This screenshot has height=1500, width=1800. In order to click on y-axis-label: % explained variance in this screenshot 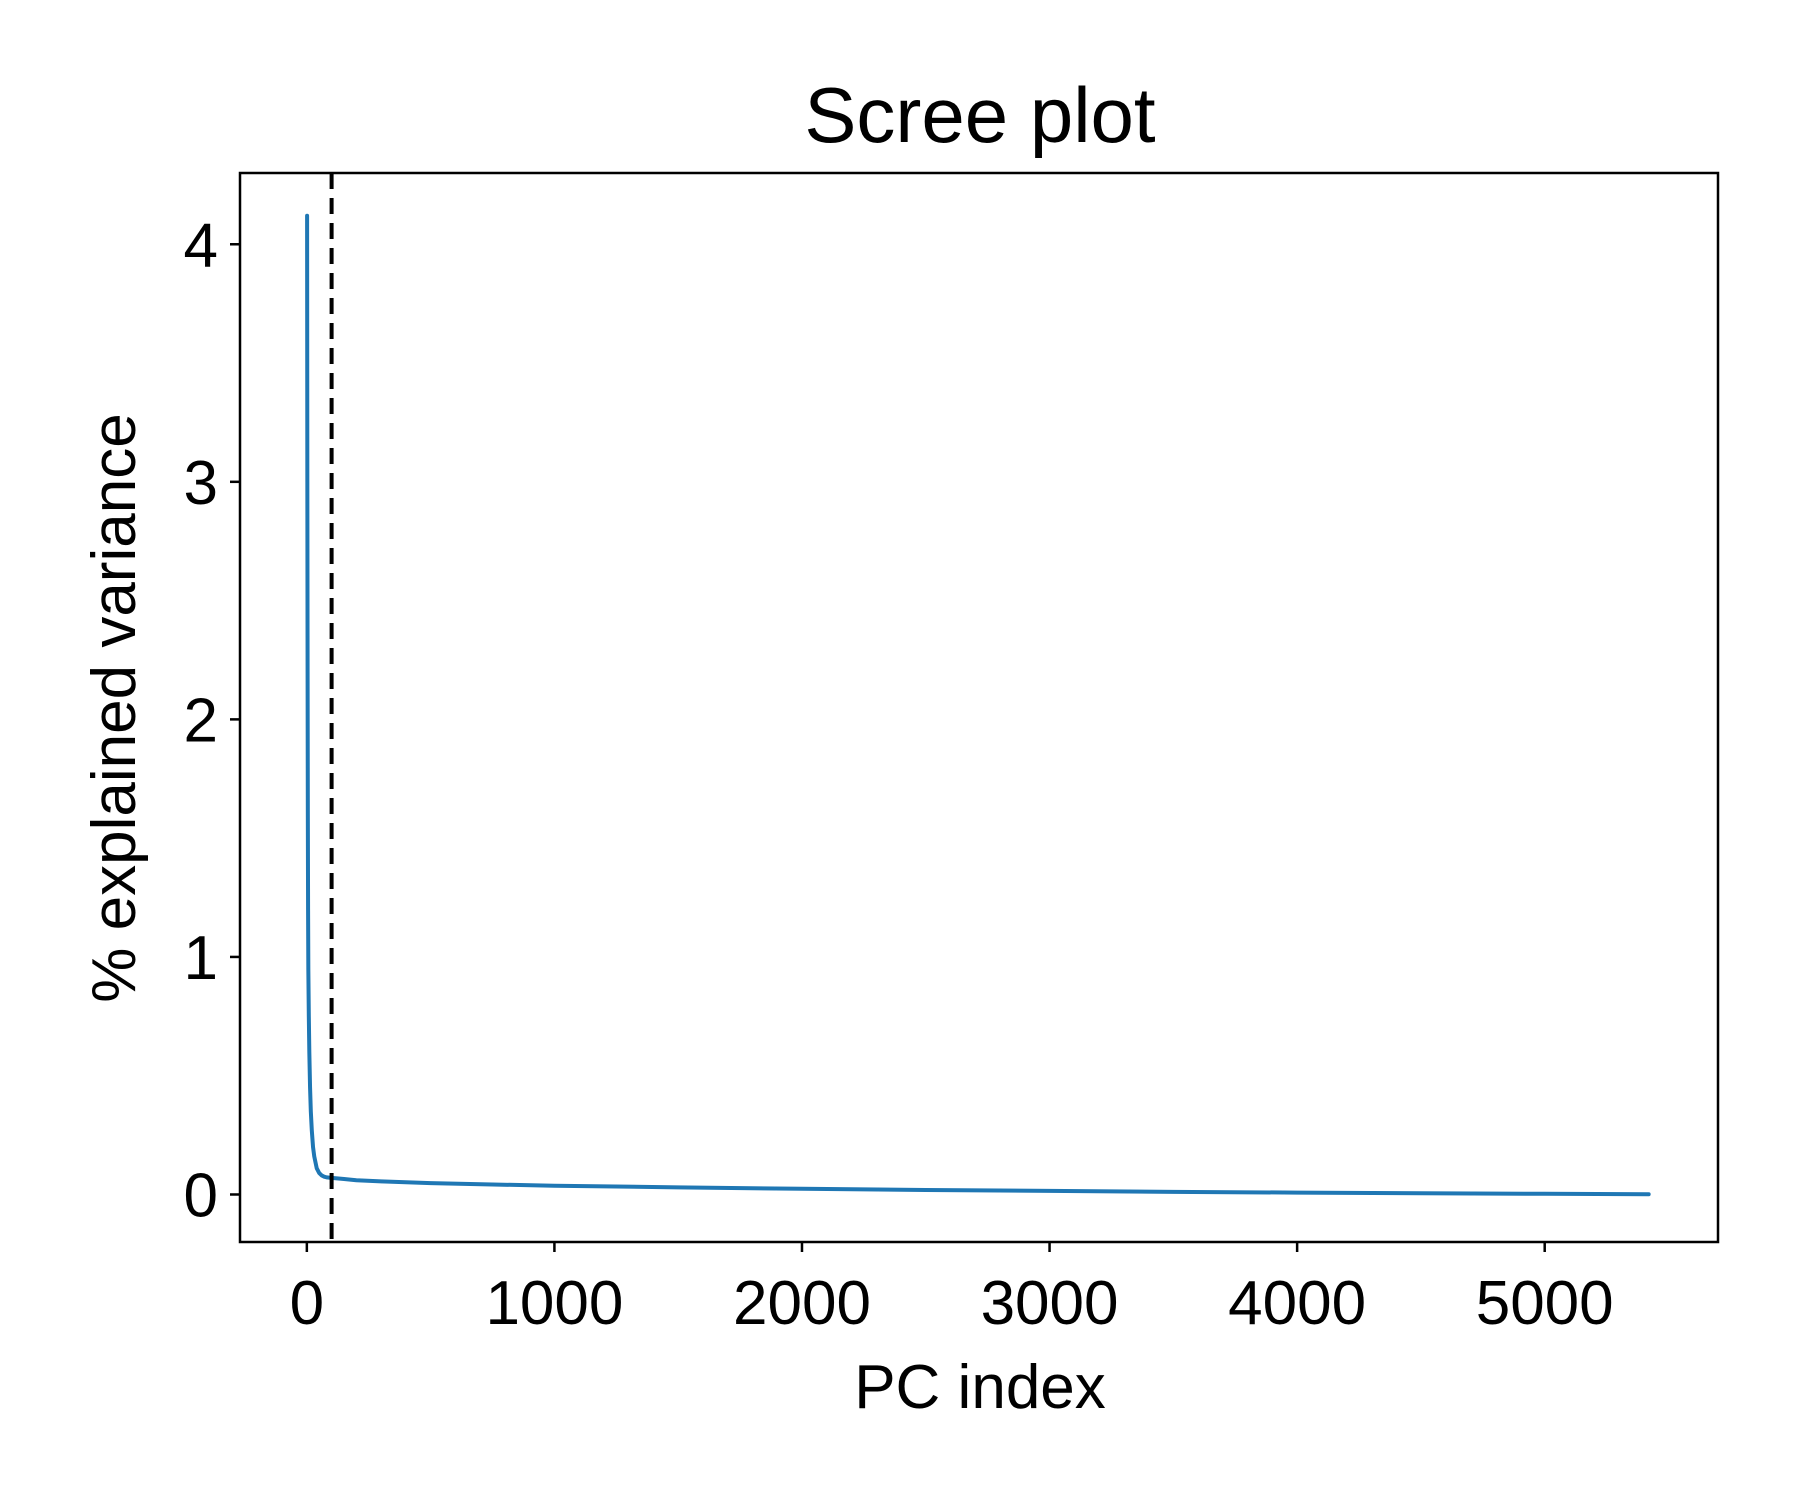, I will do `click(114, 707)`.